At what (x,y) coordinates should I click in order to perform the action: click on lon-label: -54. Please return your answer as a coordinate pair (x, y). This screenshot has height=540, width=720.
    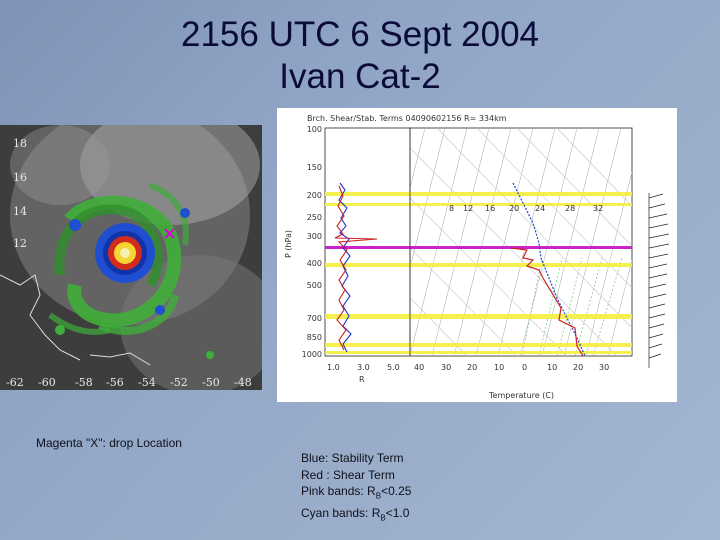
    Looking at the image, I should click on (147, 382).